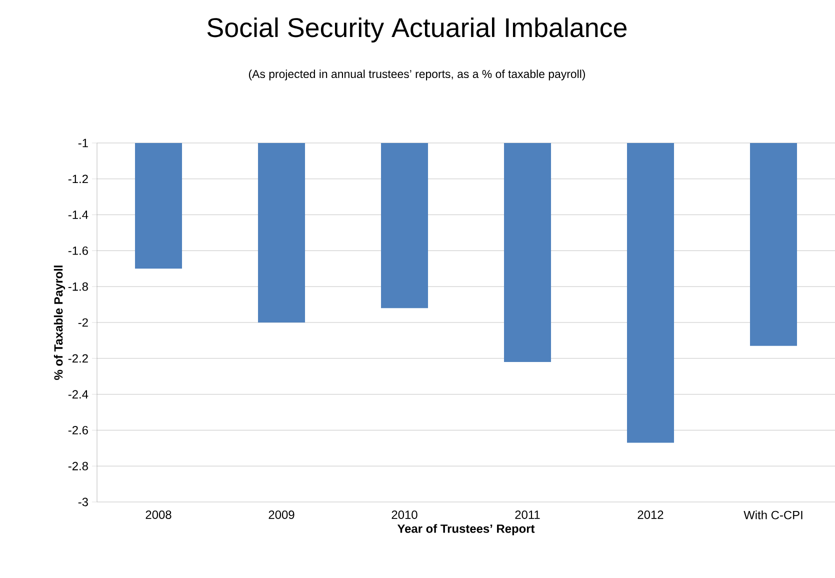 This screenshot has height=578, width=835. Describe the element at coordinates (527, 514) in the screenshot. I see `x-tick-label: 2011` at that location.